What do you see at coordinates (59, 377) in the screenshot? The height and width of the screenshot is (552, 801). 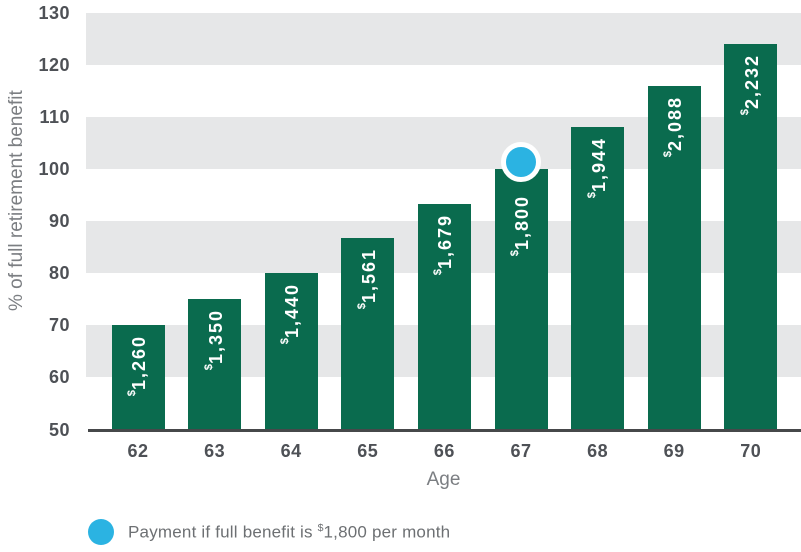 I see `y-tick-60: 60` at bounding box center [59, 377].